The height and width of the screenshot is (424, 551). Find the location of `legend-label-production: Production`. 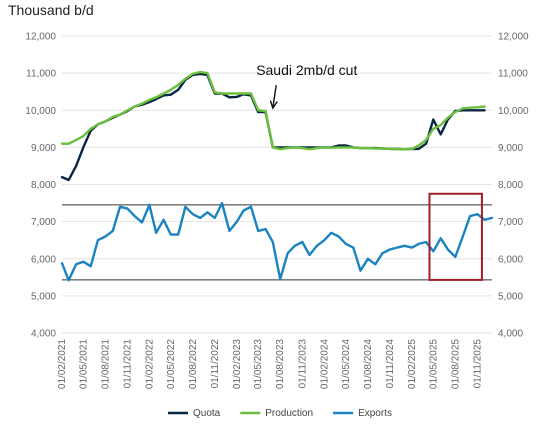

legend-label-production: Production is located at coordinates (289, 413).